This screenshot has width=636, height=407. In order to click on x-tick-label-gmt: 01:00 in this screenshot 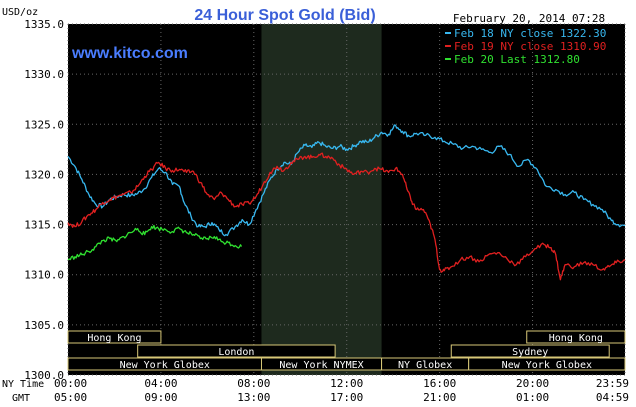, I will do `click(532, 397)`.